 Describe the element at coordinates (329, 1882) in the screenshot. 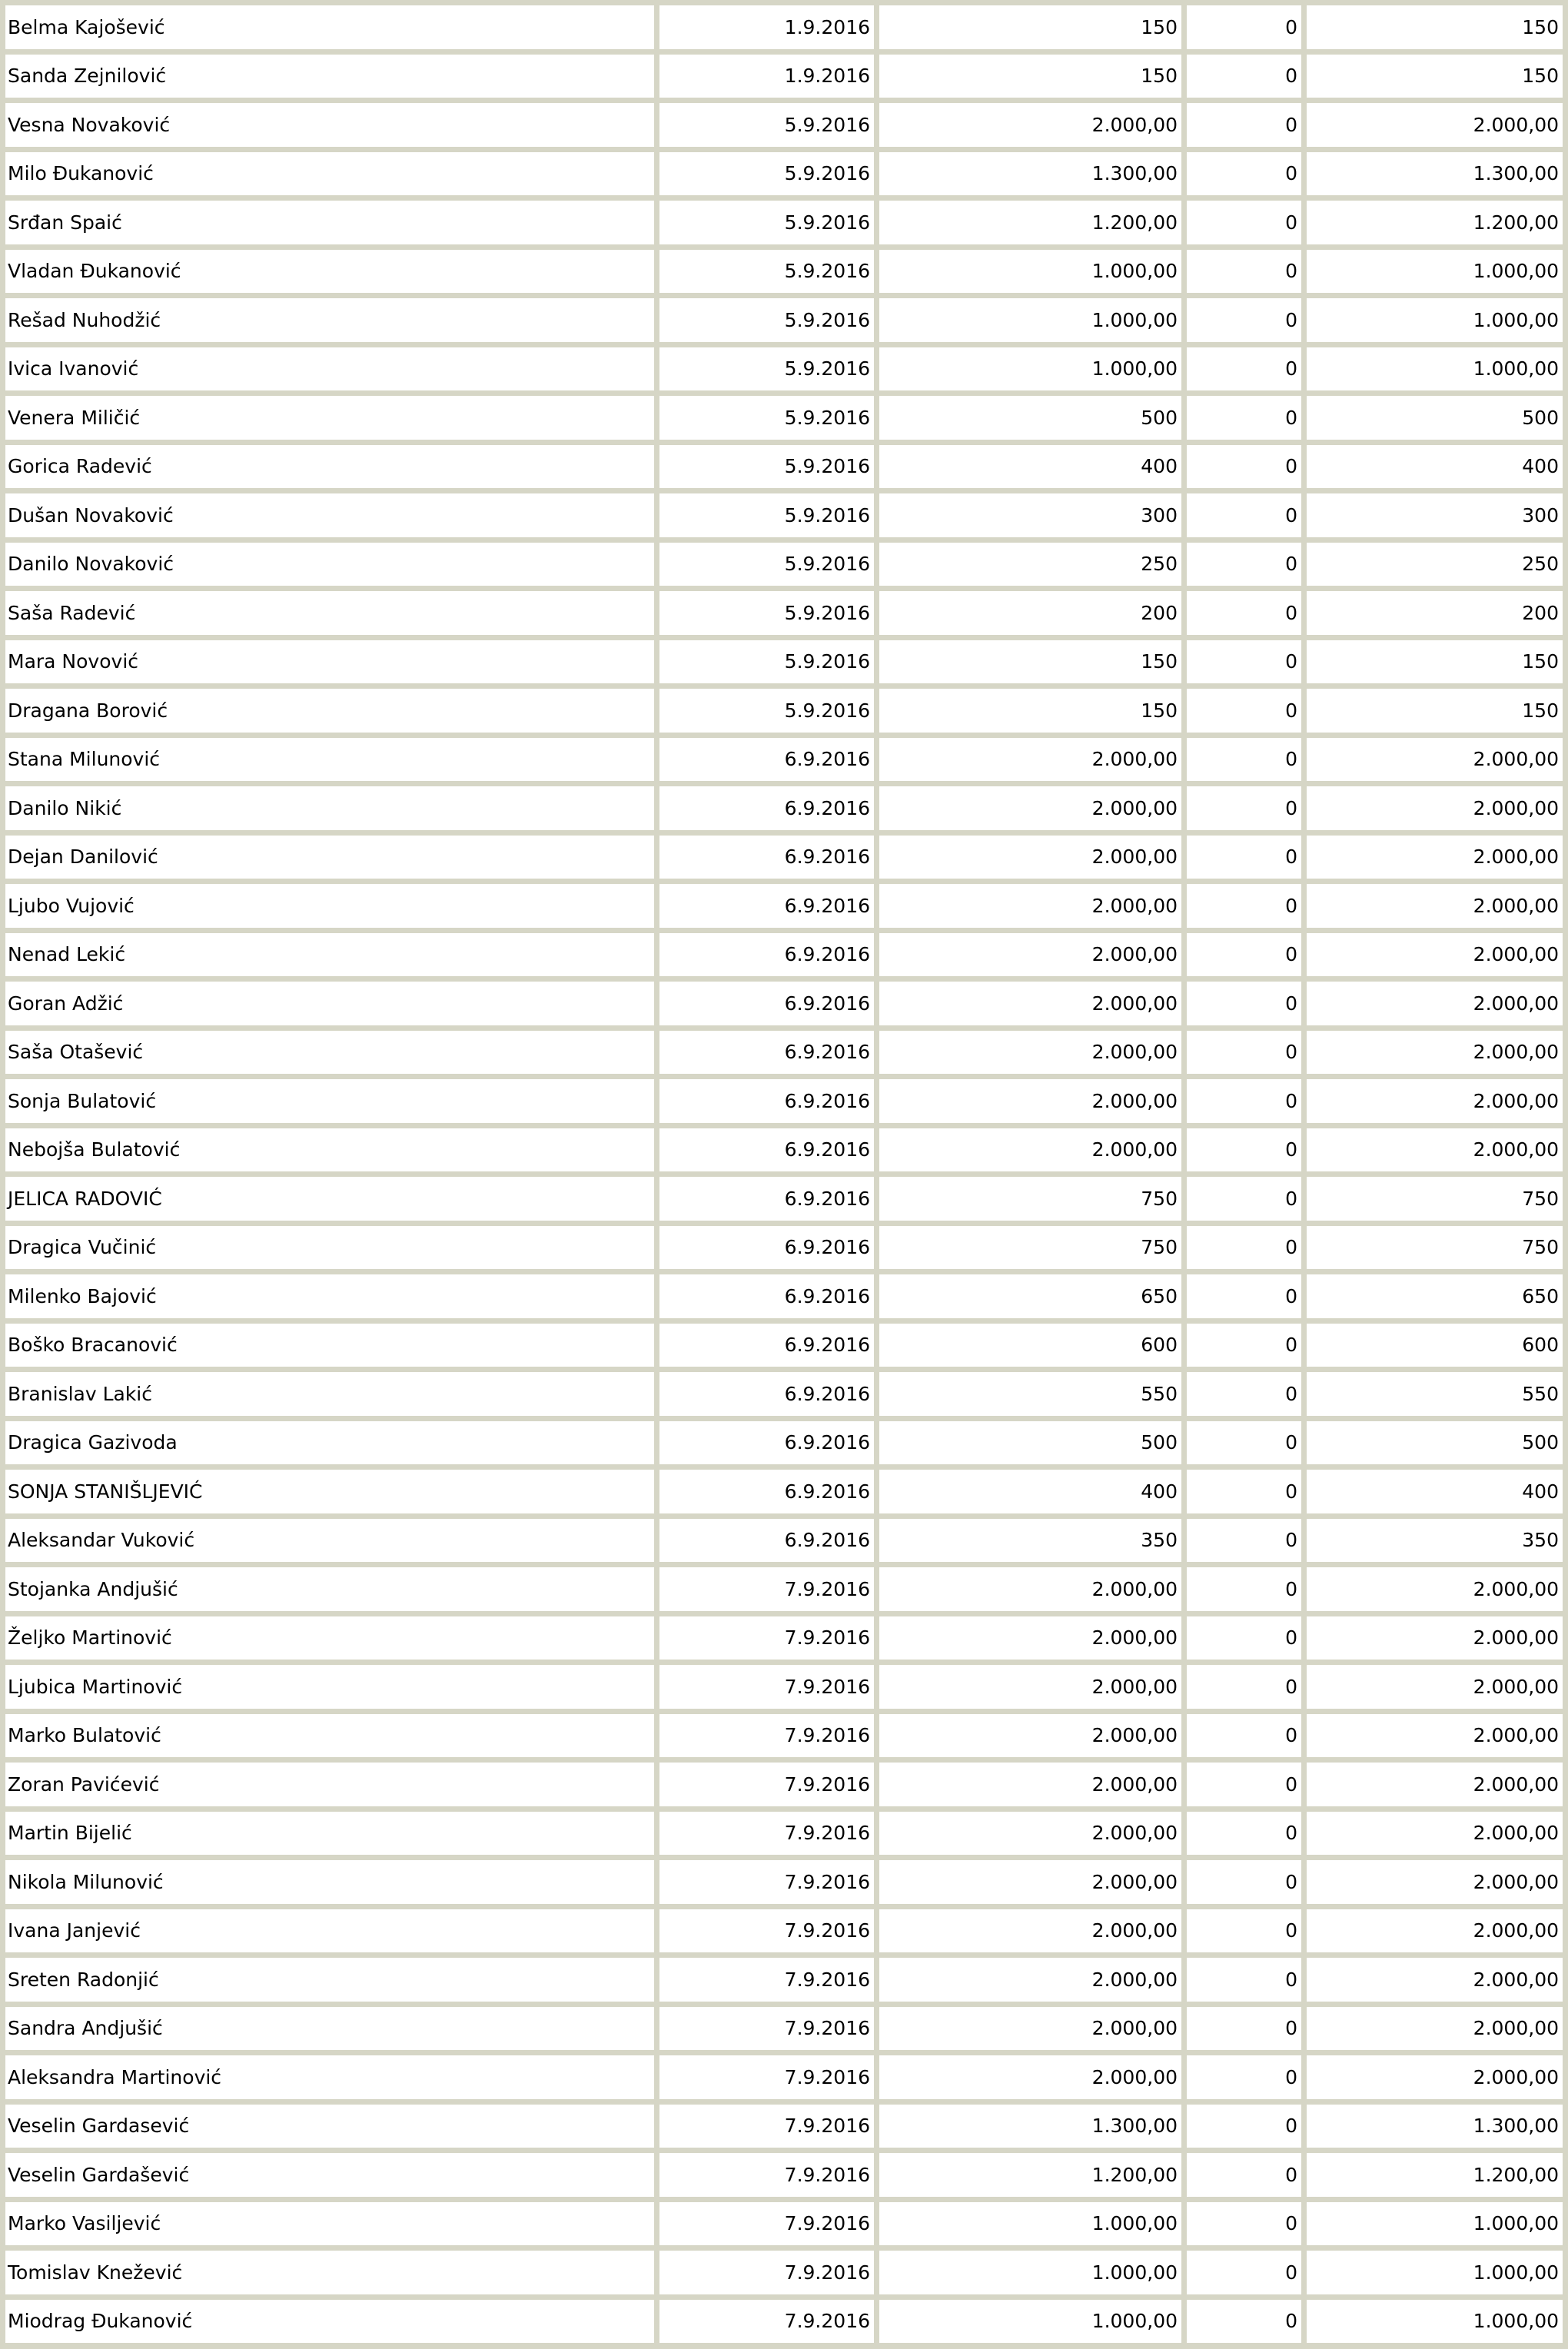

I see `name-cell: Nikola Milunović` at that location.